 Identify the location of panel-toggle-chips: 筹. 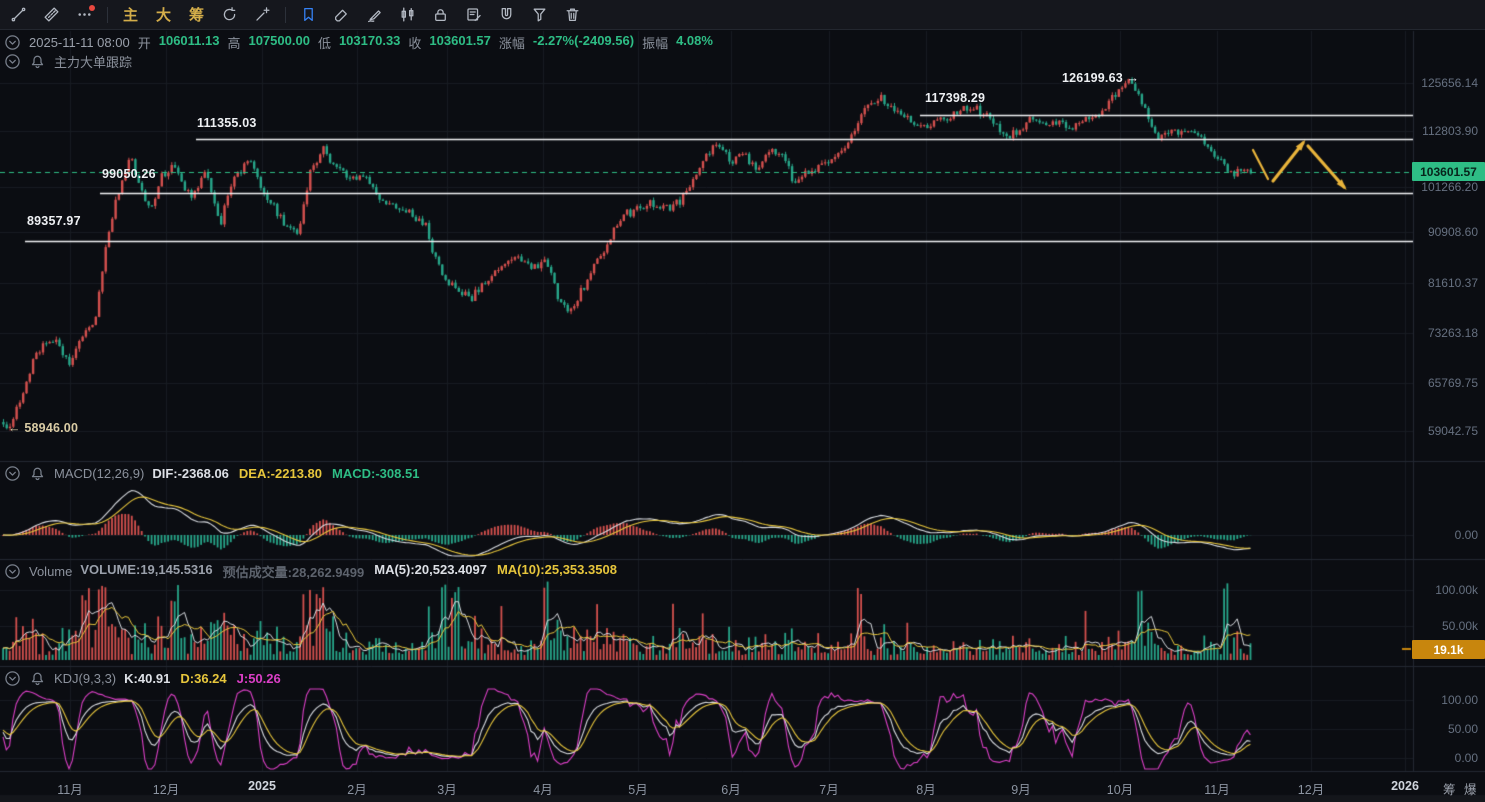
(1449, 790).